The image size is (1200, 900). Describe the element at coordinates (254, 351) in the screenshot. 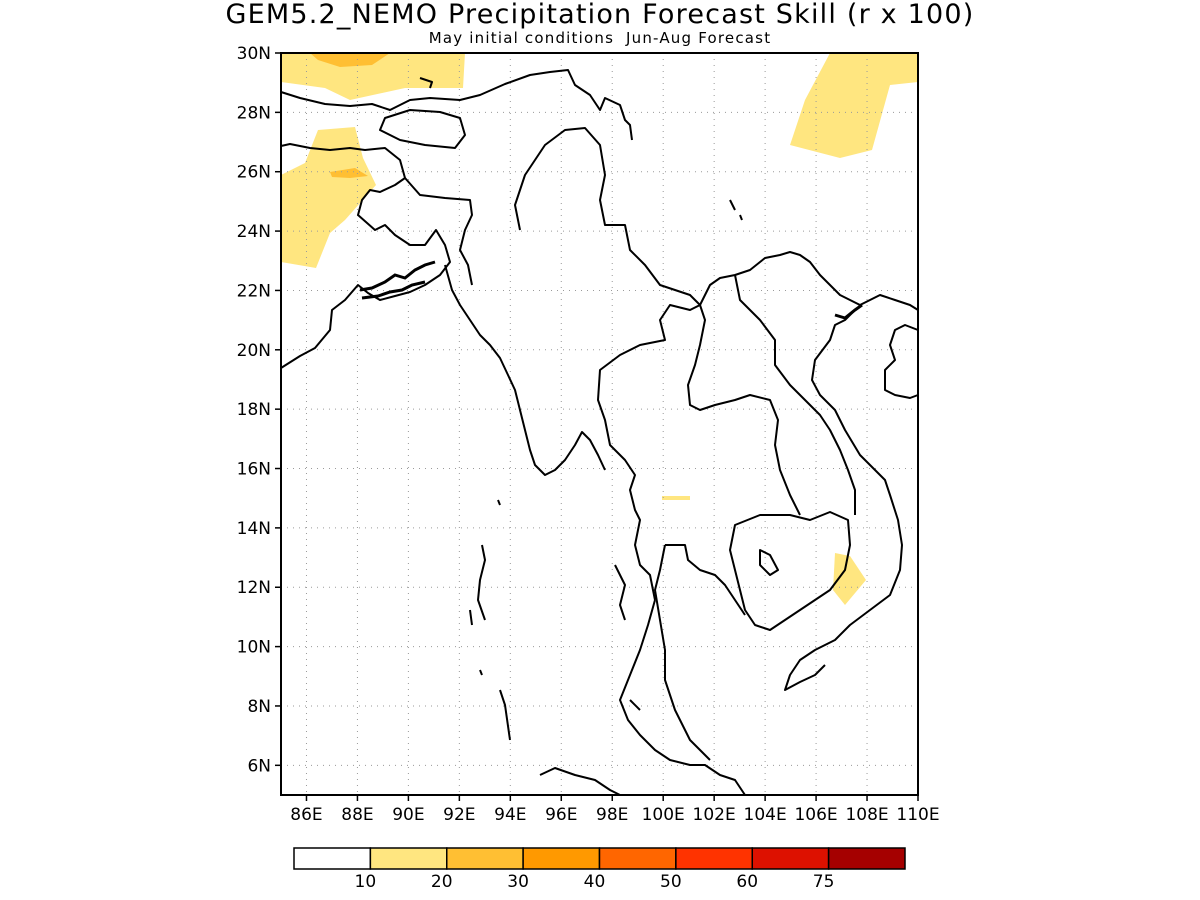

I see `lat-label: 20N` at that location.